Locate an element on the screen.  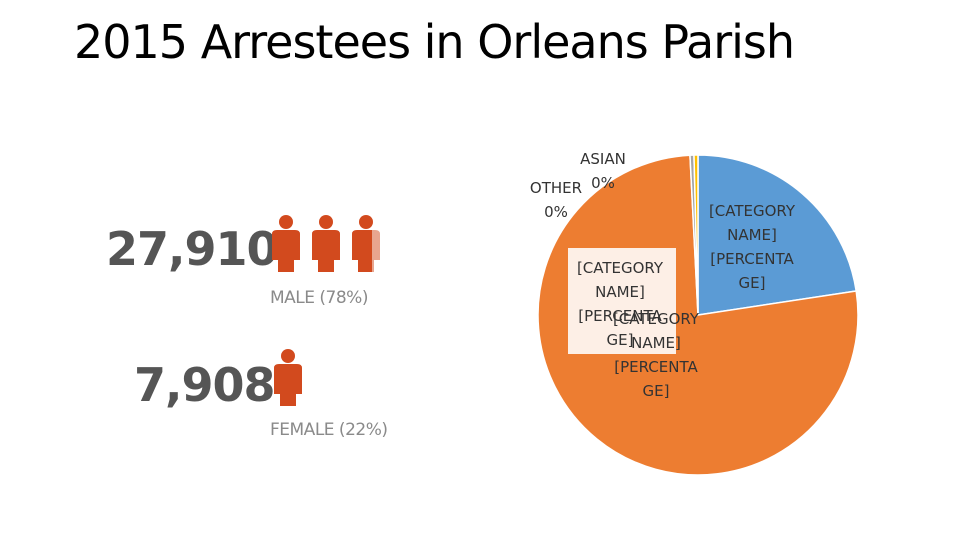
page-title: 2015 Arrestees in Orleans Parish is located at coordinates (434, 42).